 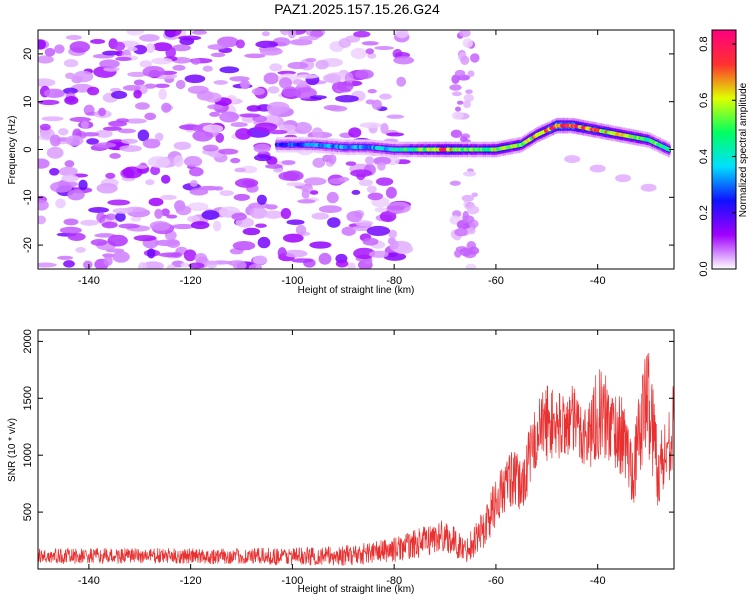 I want to click on y-tick-label: 0, so click(x=28, y=149).